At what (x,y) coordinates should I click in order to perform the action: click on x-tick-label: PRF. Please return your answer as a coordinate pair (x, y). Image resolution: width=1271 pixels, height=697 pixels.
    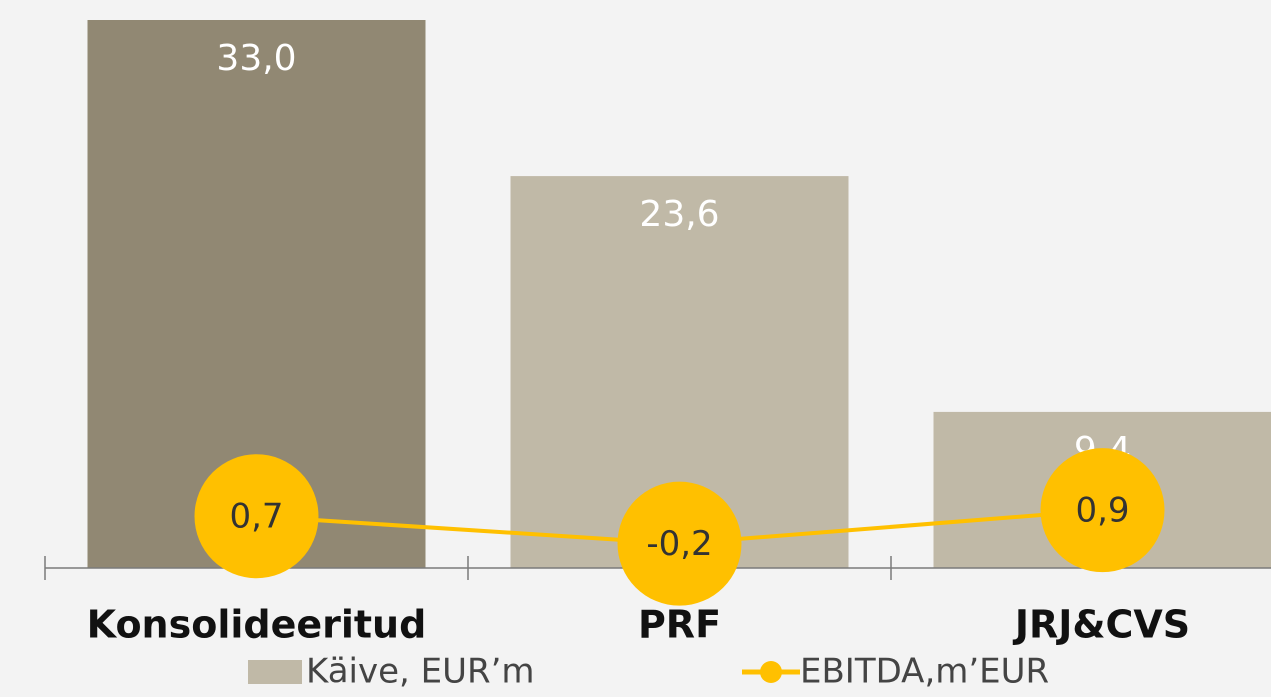
    Looking at the image, I should click on (679, 625).